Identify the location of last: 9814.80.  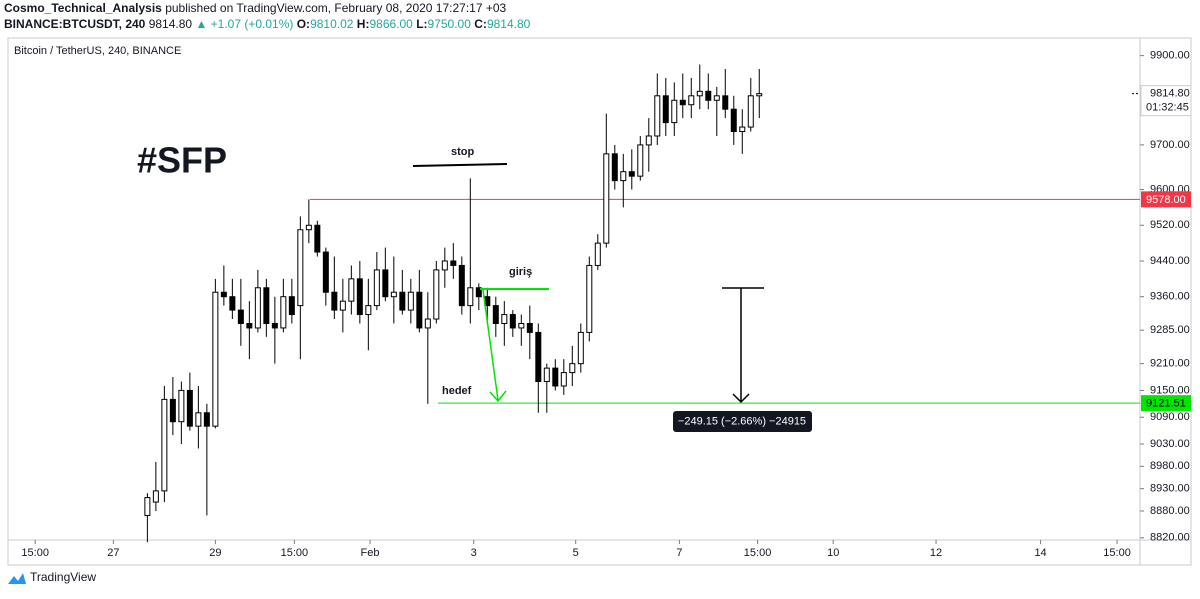
(171, 24).